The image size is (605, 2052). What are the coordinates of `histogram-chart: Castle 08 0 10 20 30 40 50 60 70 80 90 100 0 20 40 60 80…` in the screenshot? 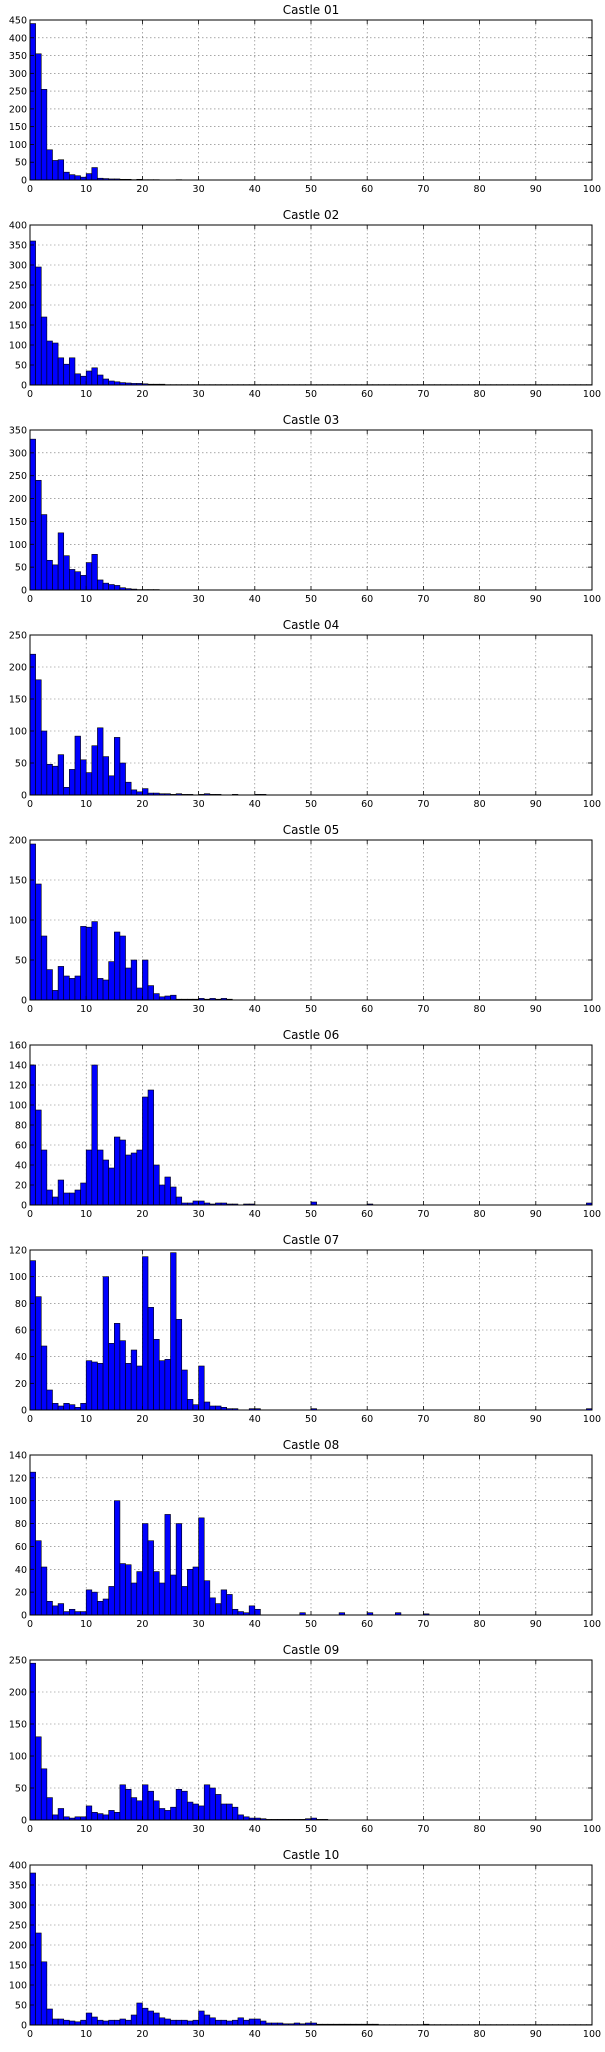 It's located at (305, 1534).